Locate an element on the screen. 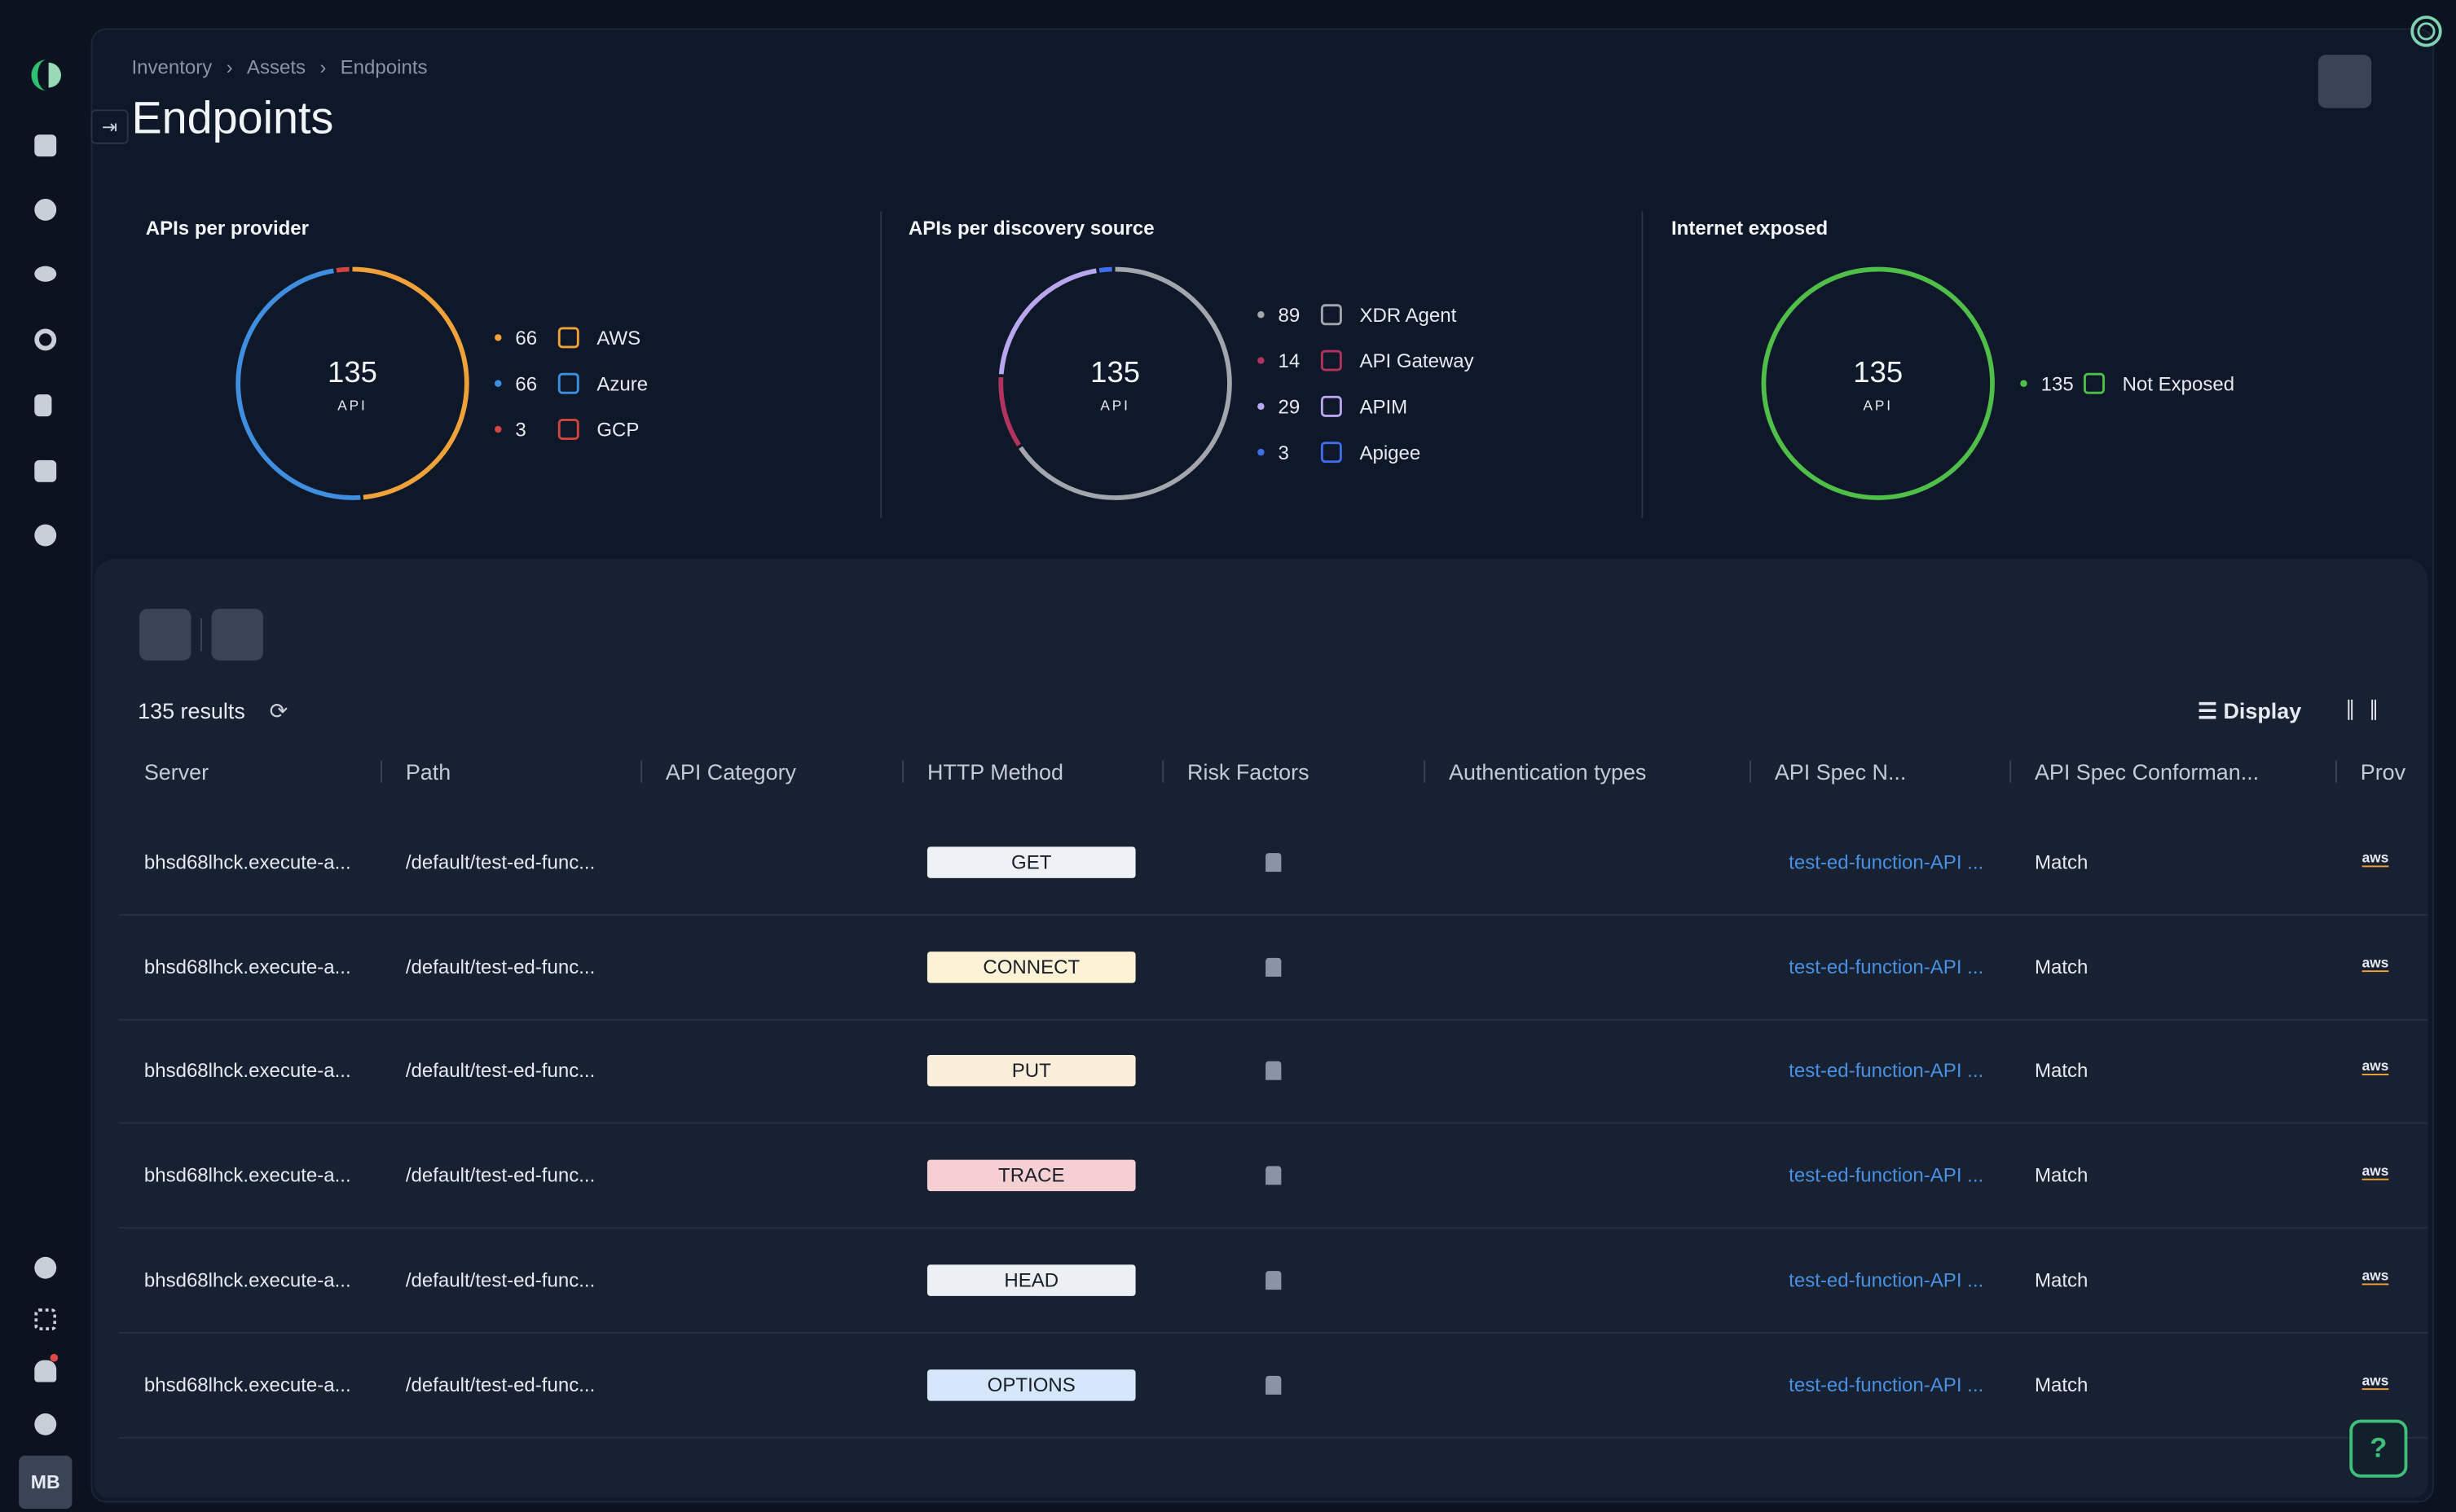  collapse-button: ⇥ is located at coordinates (109, 126).